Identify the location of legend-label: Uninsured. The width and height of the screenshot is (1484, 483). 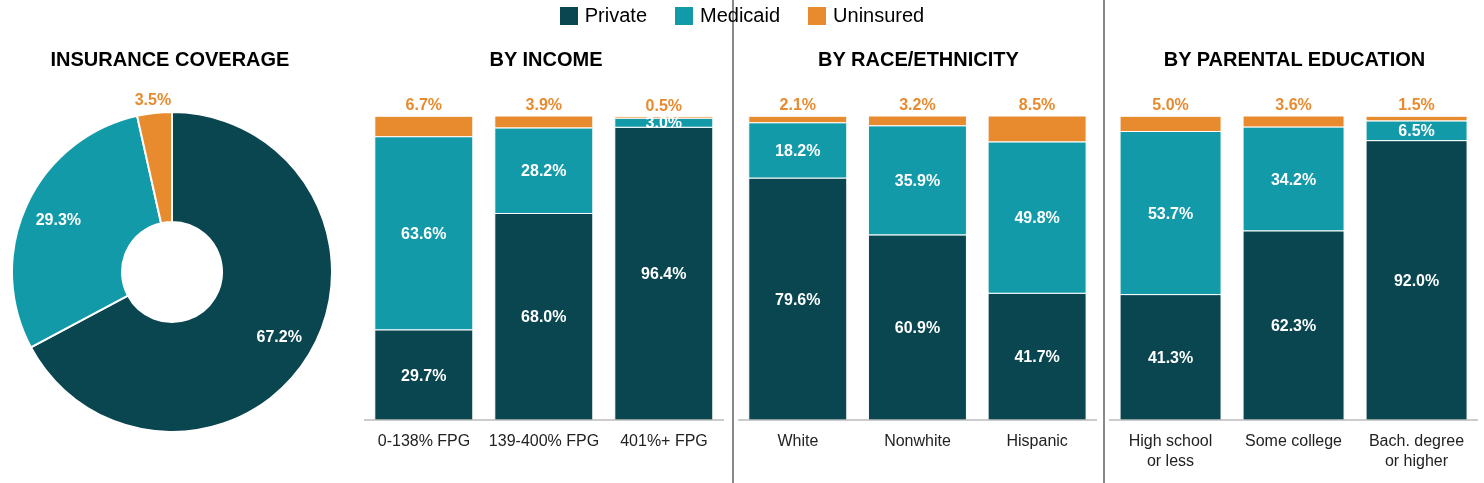
(879, 15).